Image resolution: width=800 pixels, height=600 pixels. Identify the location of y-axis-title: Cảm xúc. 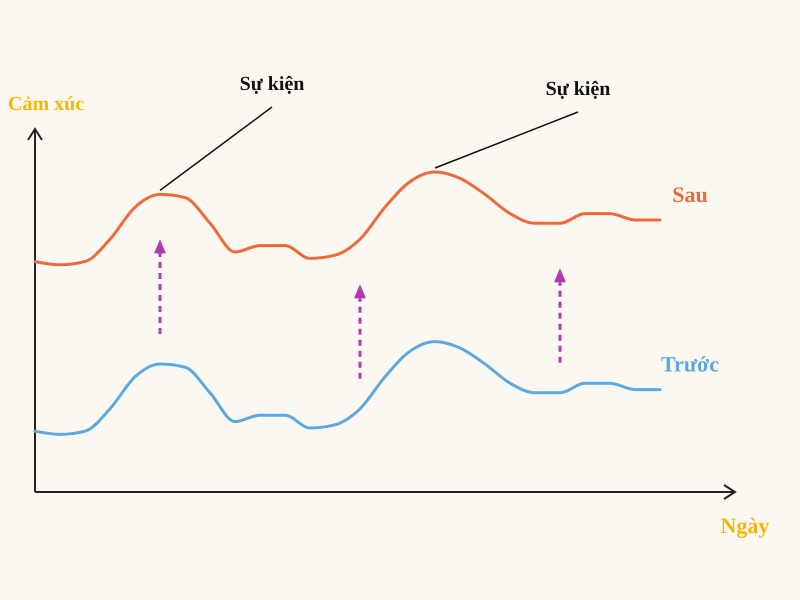
(46, 104).